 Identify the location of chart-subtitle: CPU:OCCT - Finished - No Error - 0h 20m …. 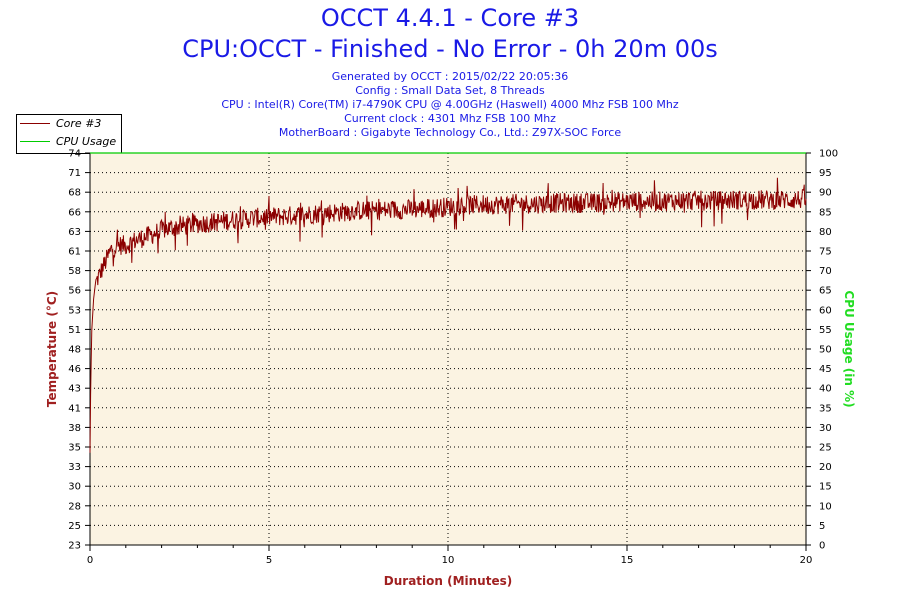
(450, 49).